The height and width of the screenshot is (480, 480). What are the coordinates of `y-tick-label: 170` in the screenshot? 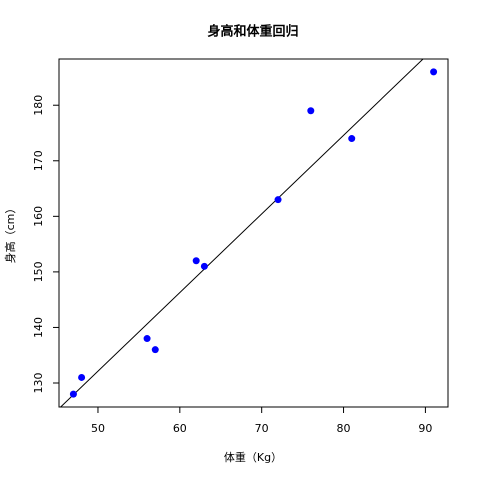 It's located at (38, 160).